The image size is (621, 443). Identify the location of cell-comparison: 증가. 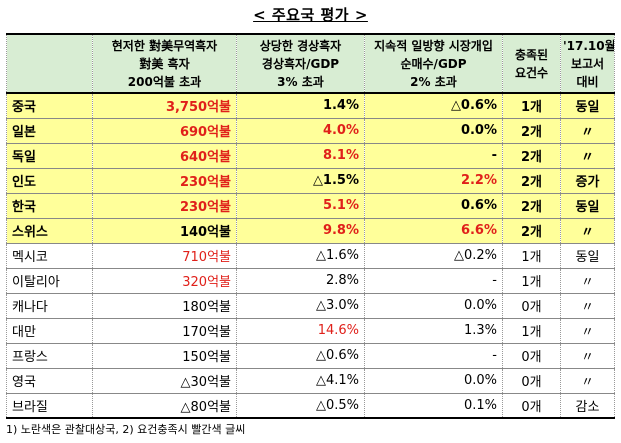
(587, 180).